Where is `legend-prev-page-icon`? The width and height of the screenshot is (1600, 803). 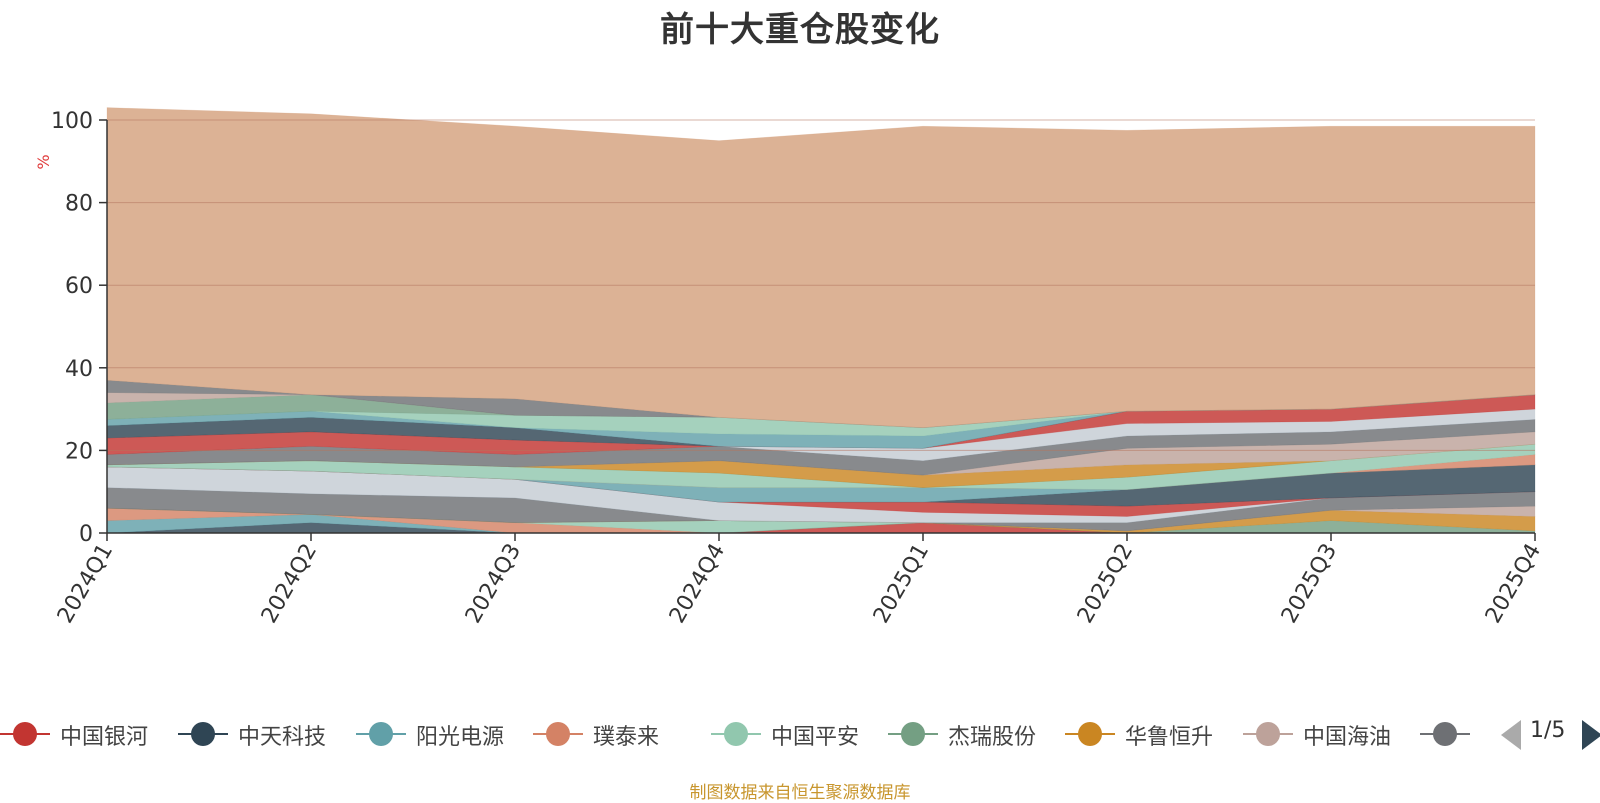
legend-prev-page-icon is located at coordinates (1511, 735).